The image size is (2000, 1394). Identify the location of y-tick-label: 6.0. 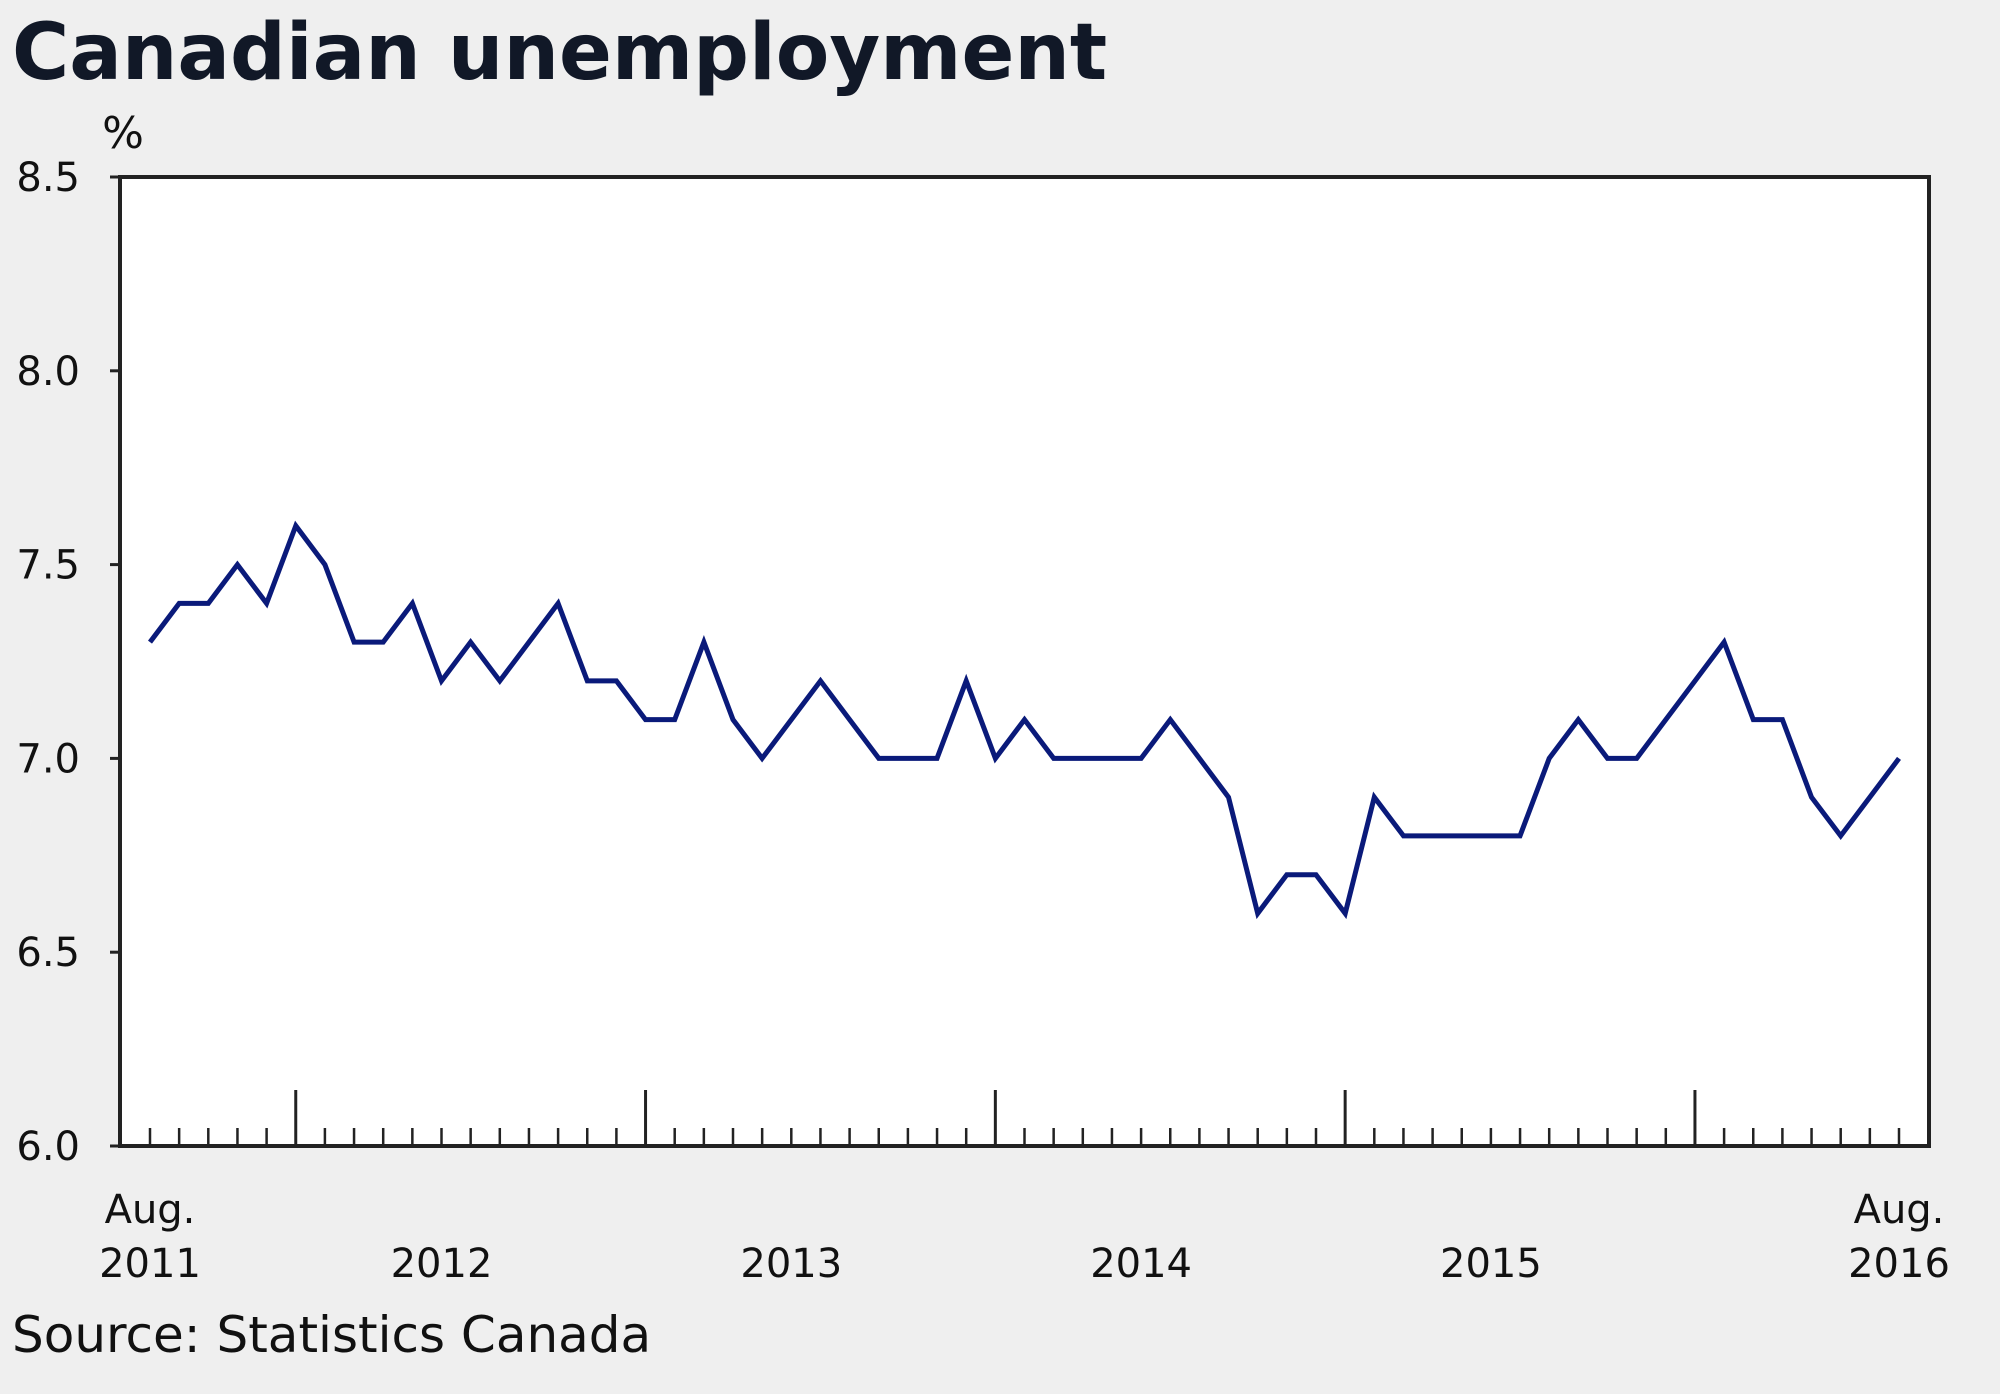
(48, 1147).